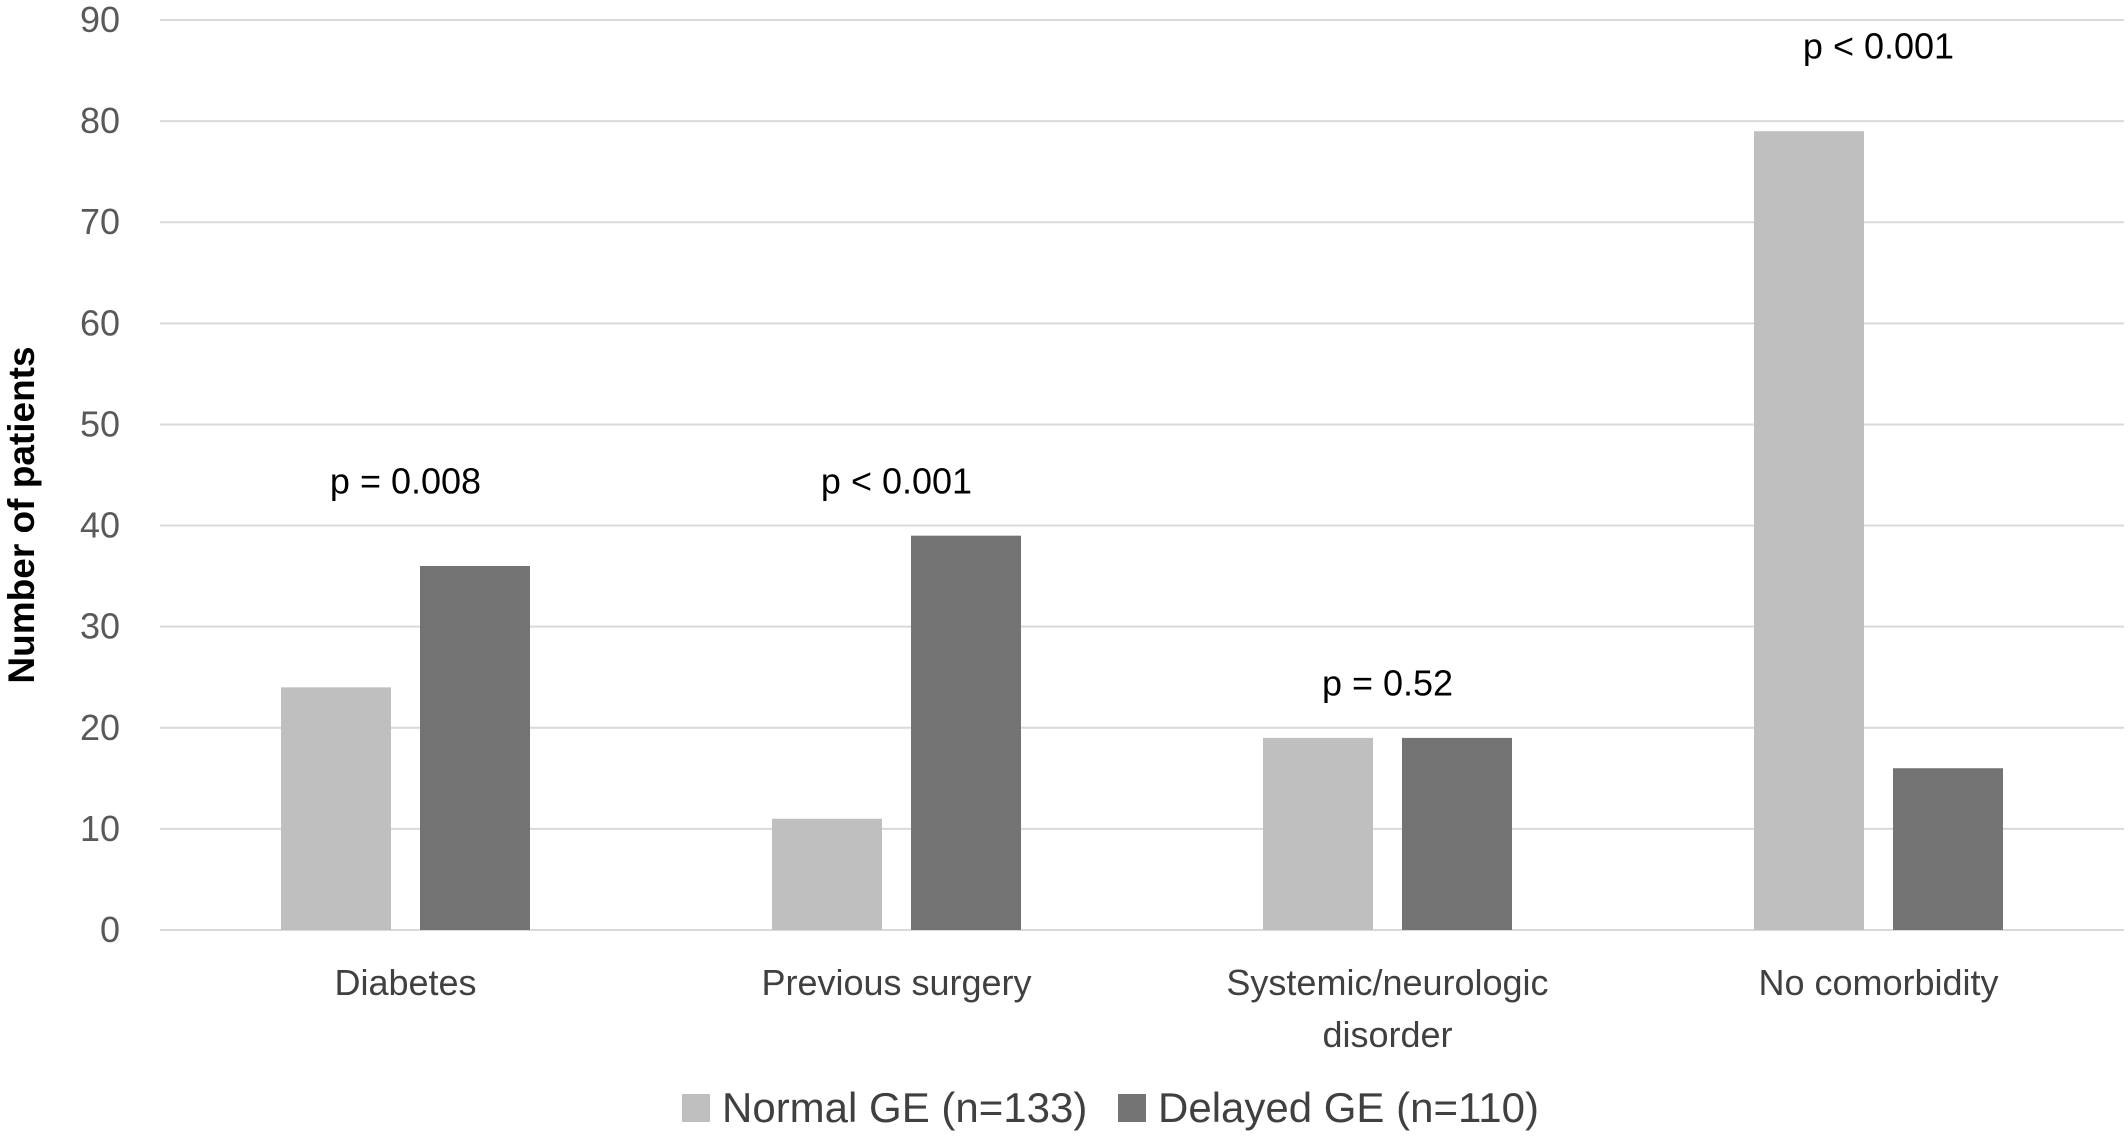 The height and width of the screenshot is (1148, 2128). What do you see at coordinates (100, 626) in the screenshot?
I see `y-tick-label: 30` at bounding box center [100, 626].